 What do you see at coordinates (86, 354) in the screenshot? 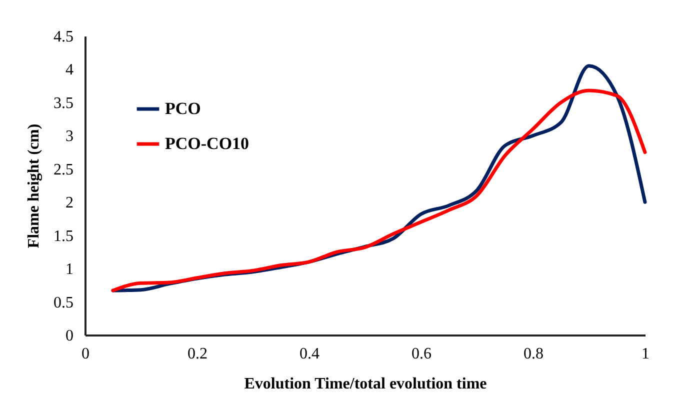
I see `x-tick-label: 0` at bounding box center [86, 354].